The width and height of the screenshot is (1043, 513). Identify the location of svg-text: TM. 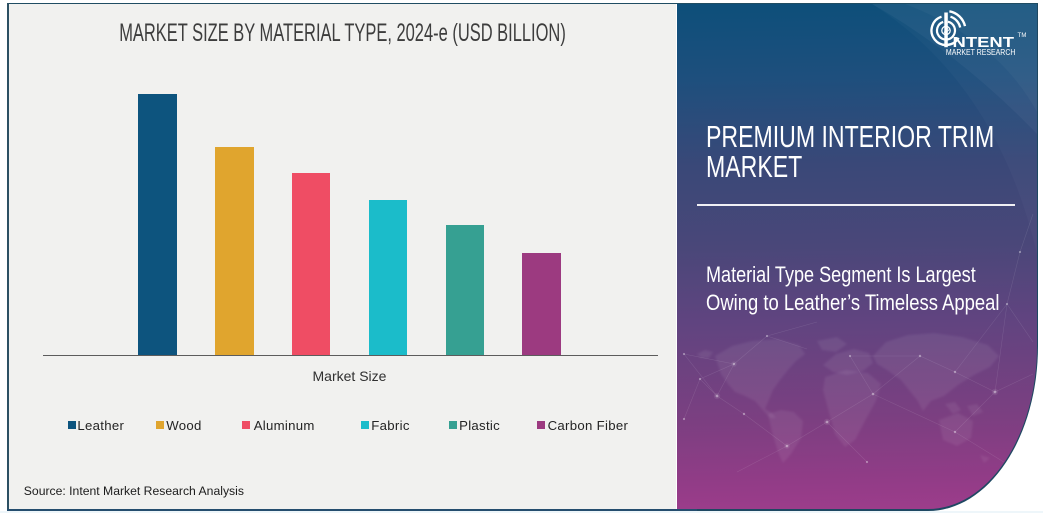
(1022, 36).